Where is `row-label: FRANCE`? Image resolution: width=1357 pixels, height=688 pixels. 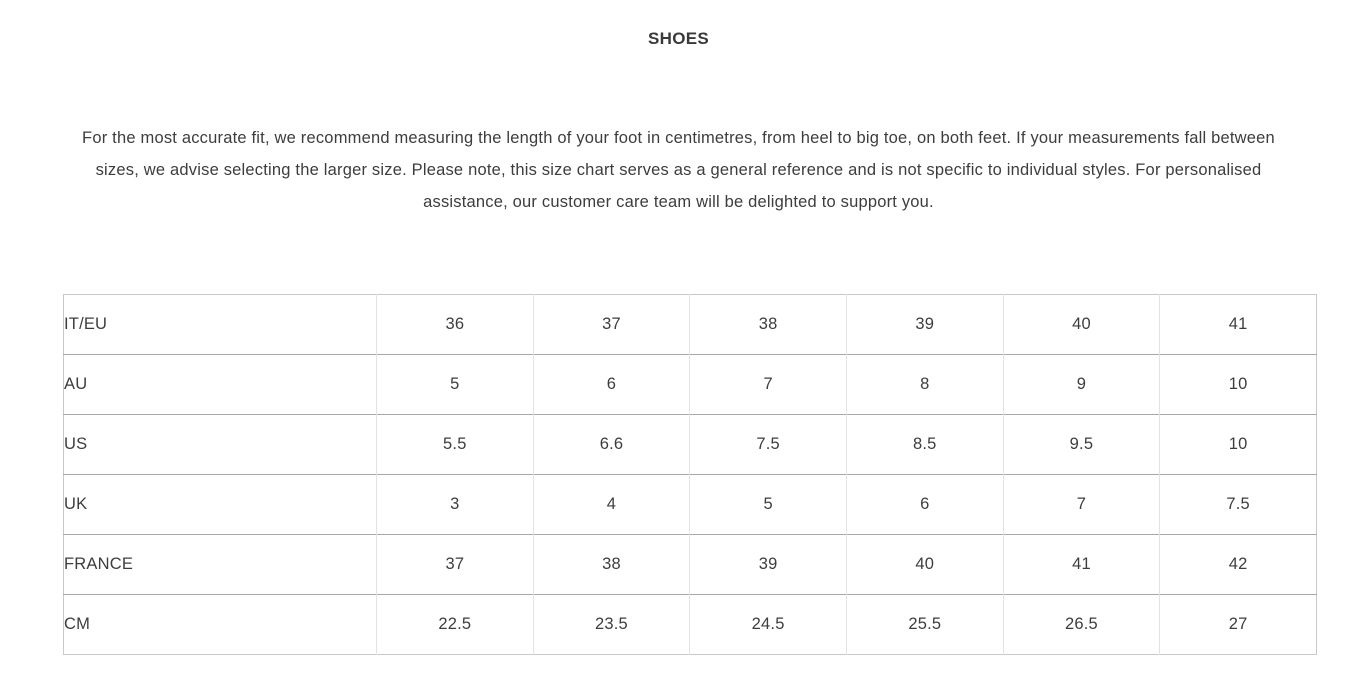 row-label: FRANCE is located at coordinates (220, 564).